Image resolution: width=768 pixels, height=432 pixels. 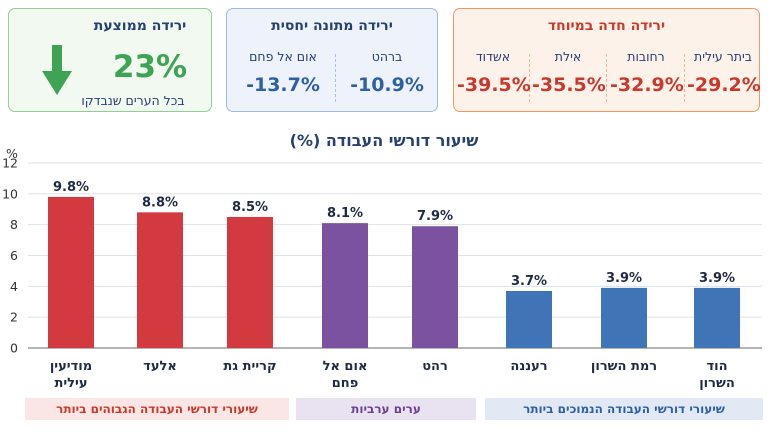 I want to click on data-label: 7.9%, so click(x=435, y=216).